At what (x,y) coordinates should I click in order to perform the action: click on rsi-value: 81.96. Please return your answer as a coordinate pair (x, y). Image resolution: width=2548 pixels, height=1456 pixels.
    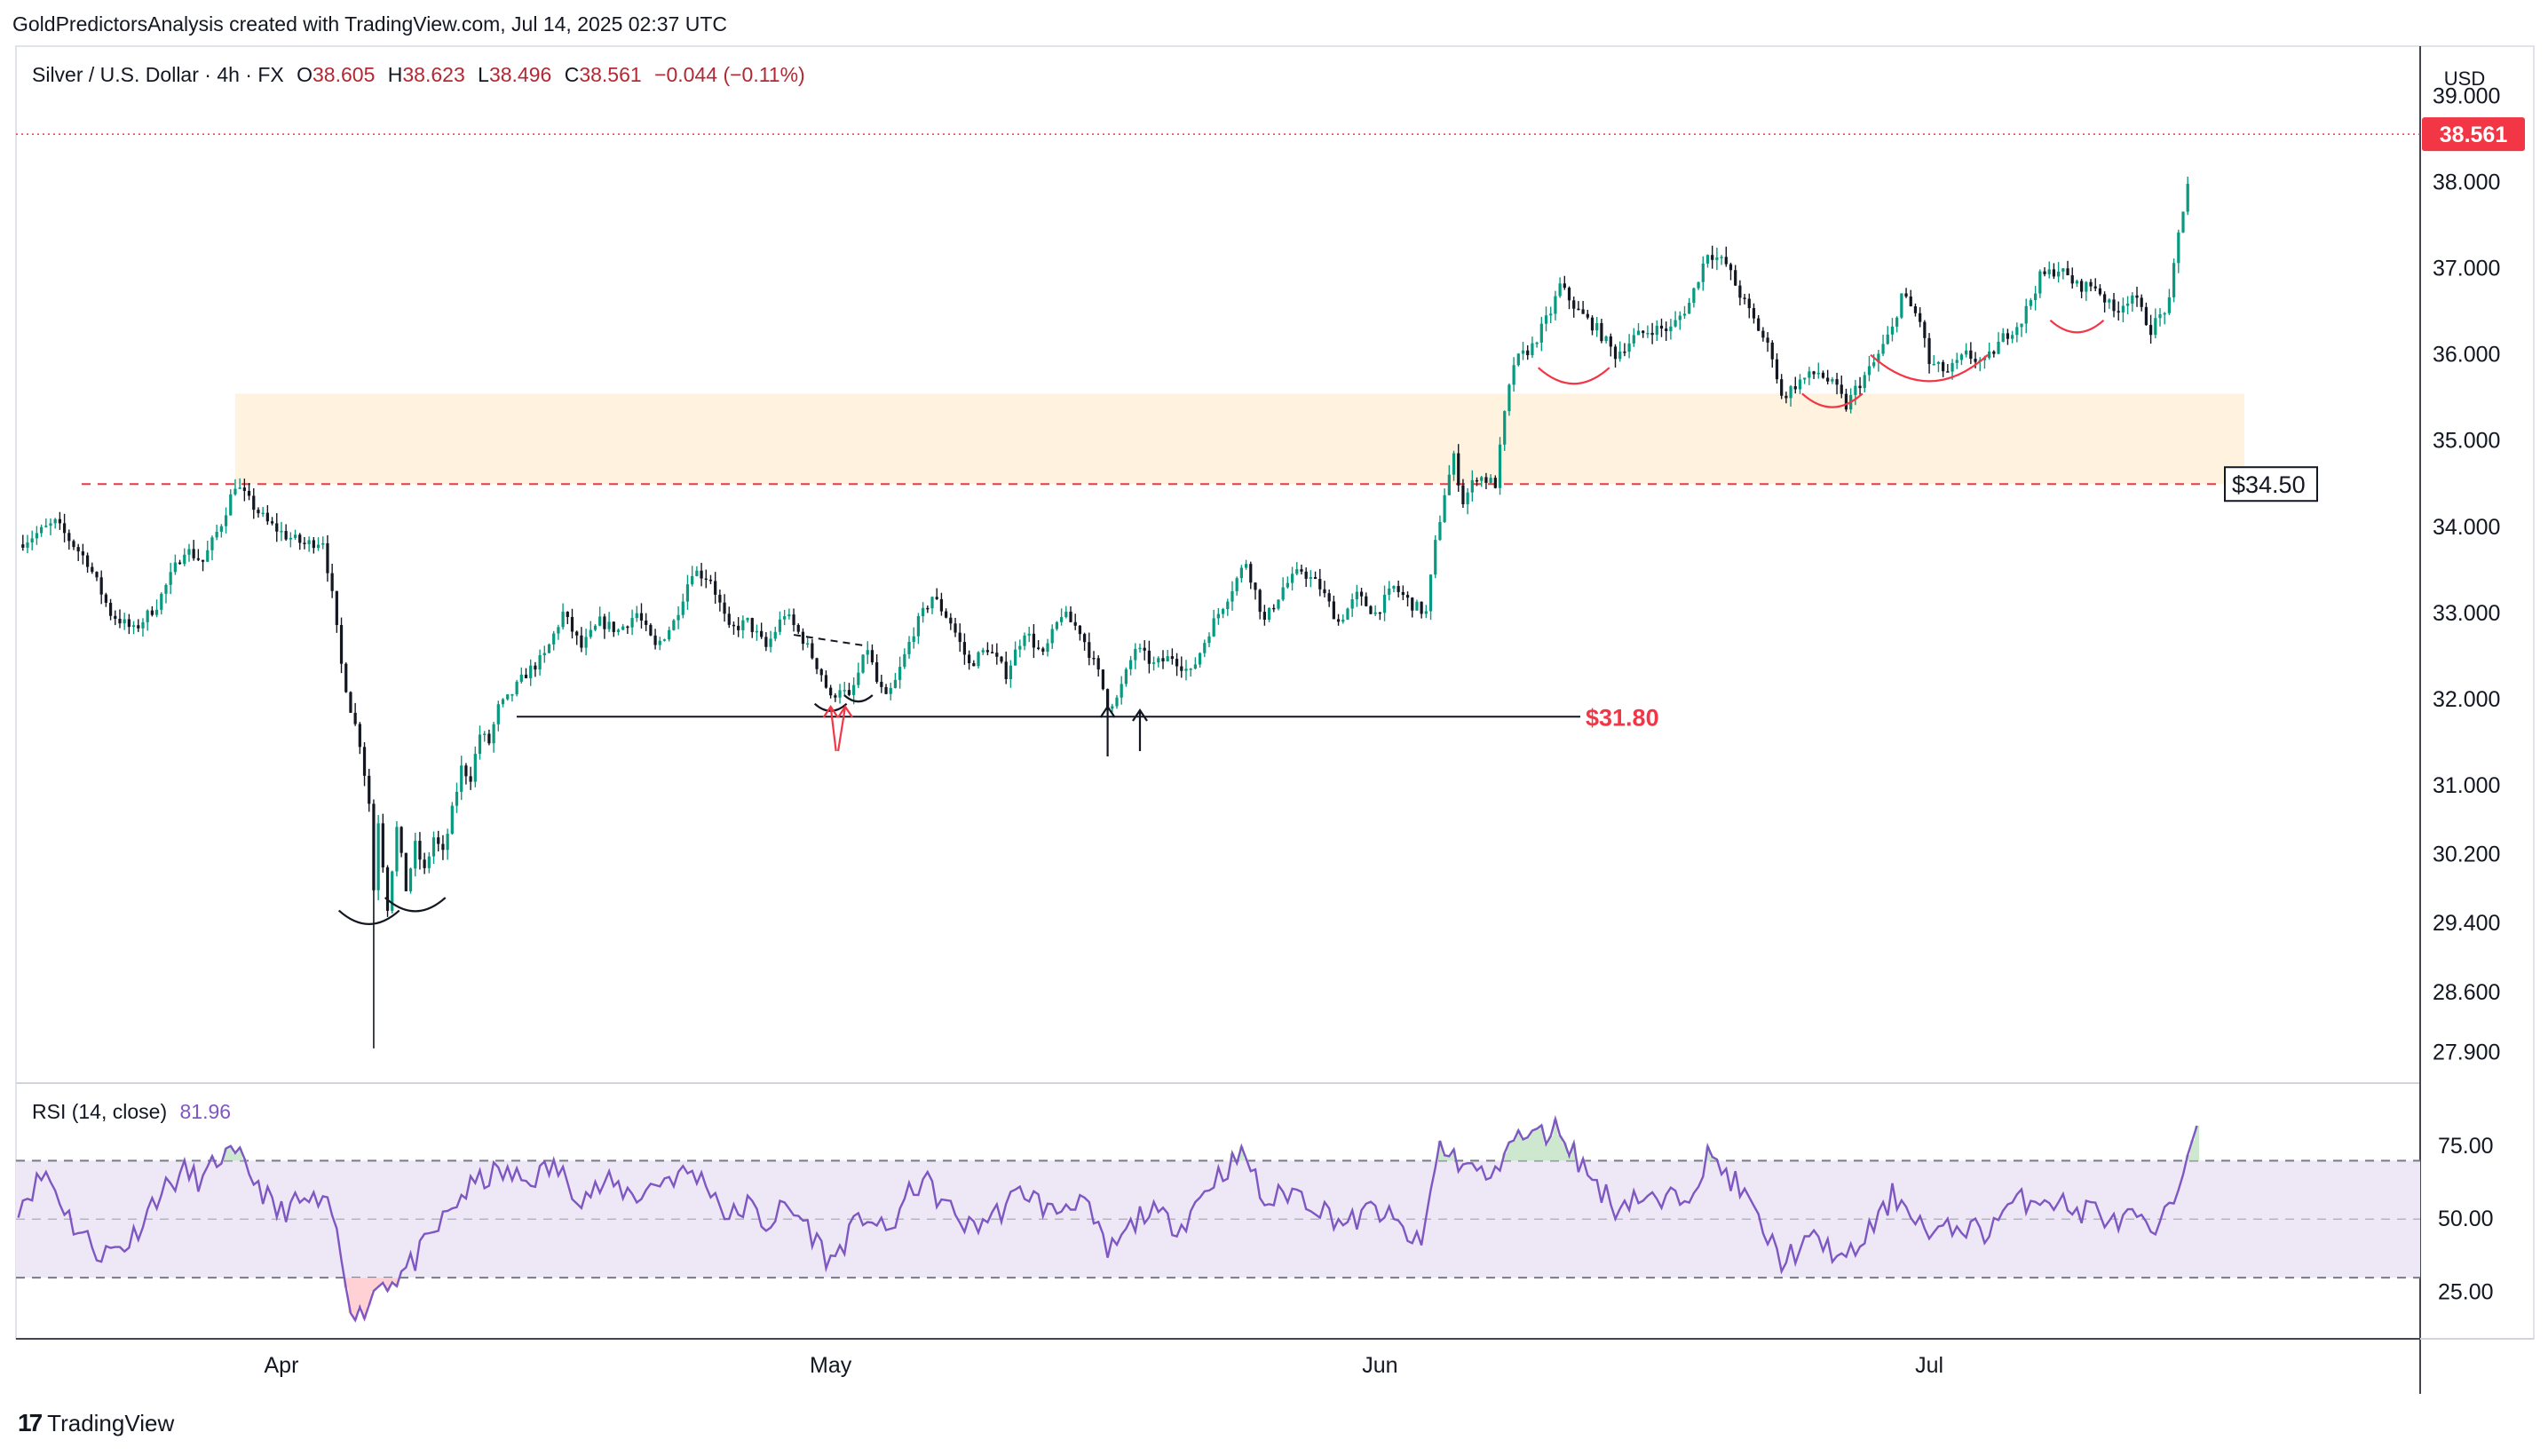
    Looking at the image, I should click on (206, 1111).